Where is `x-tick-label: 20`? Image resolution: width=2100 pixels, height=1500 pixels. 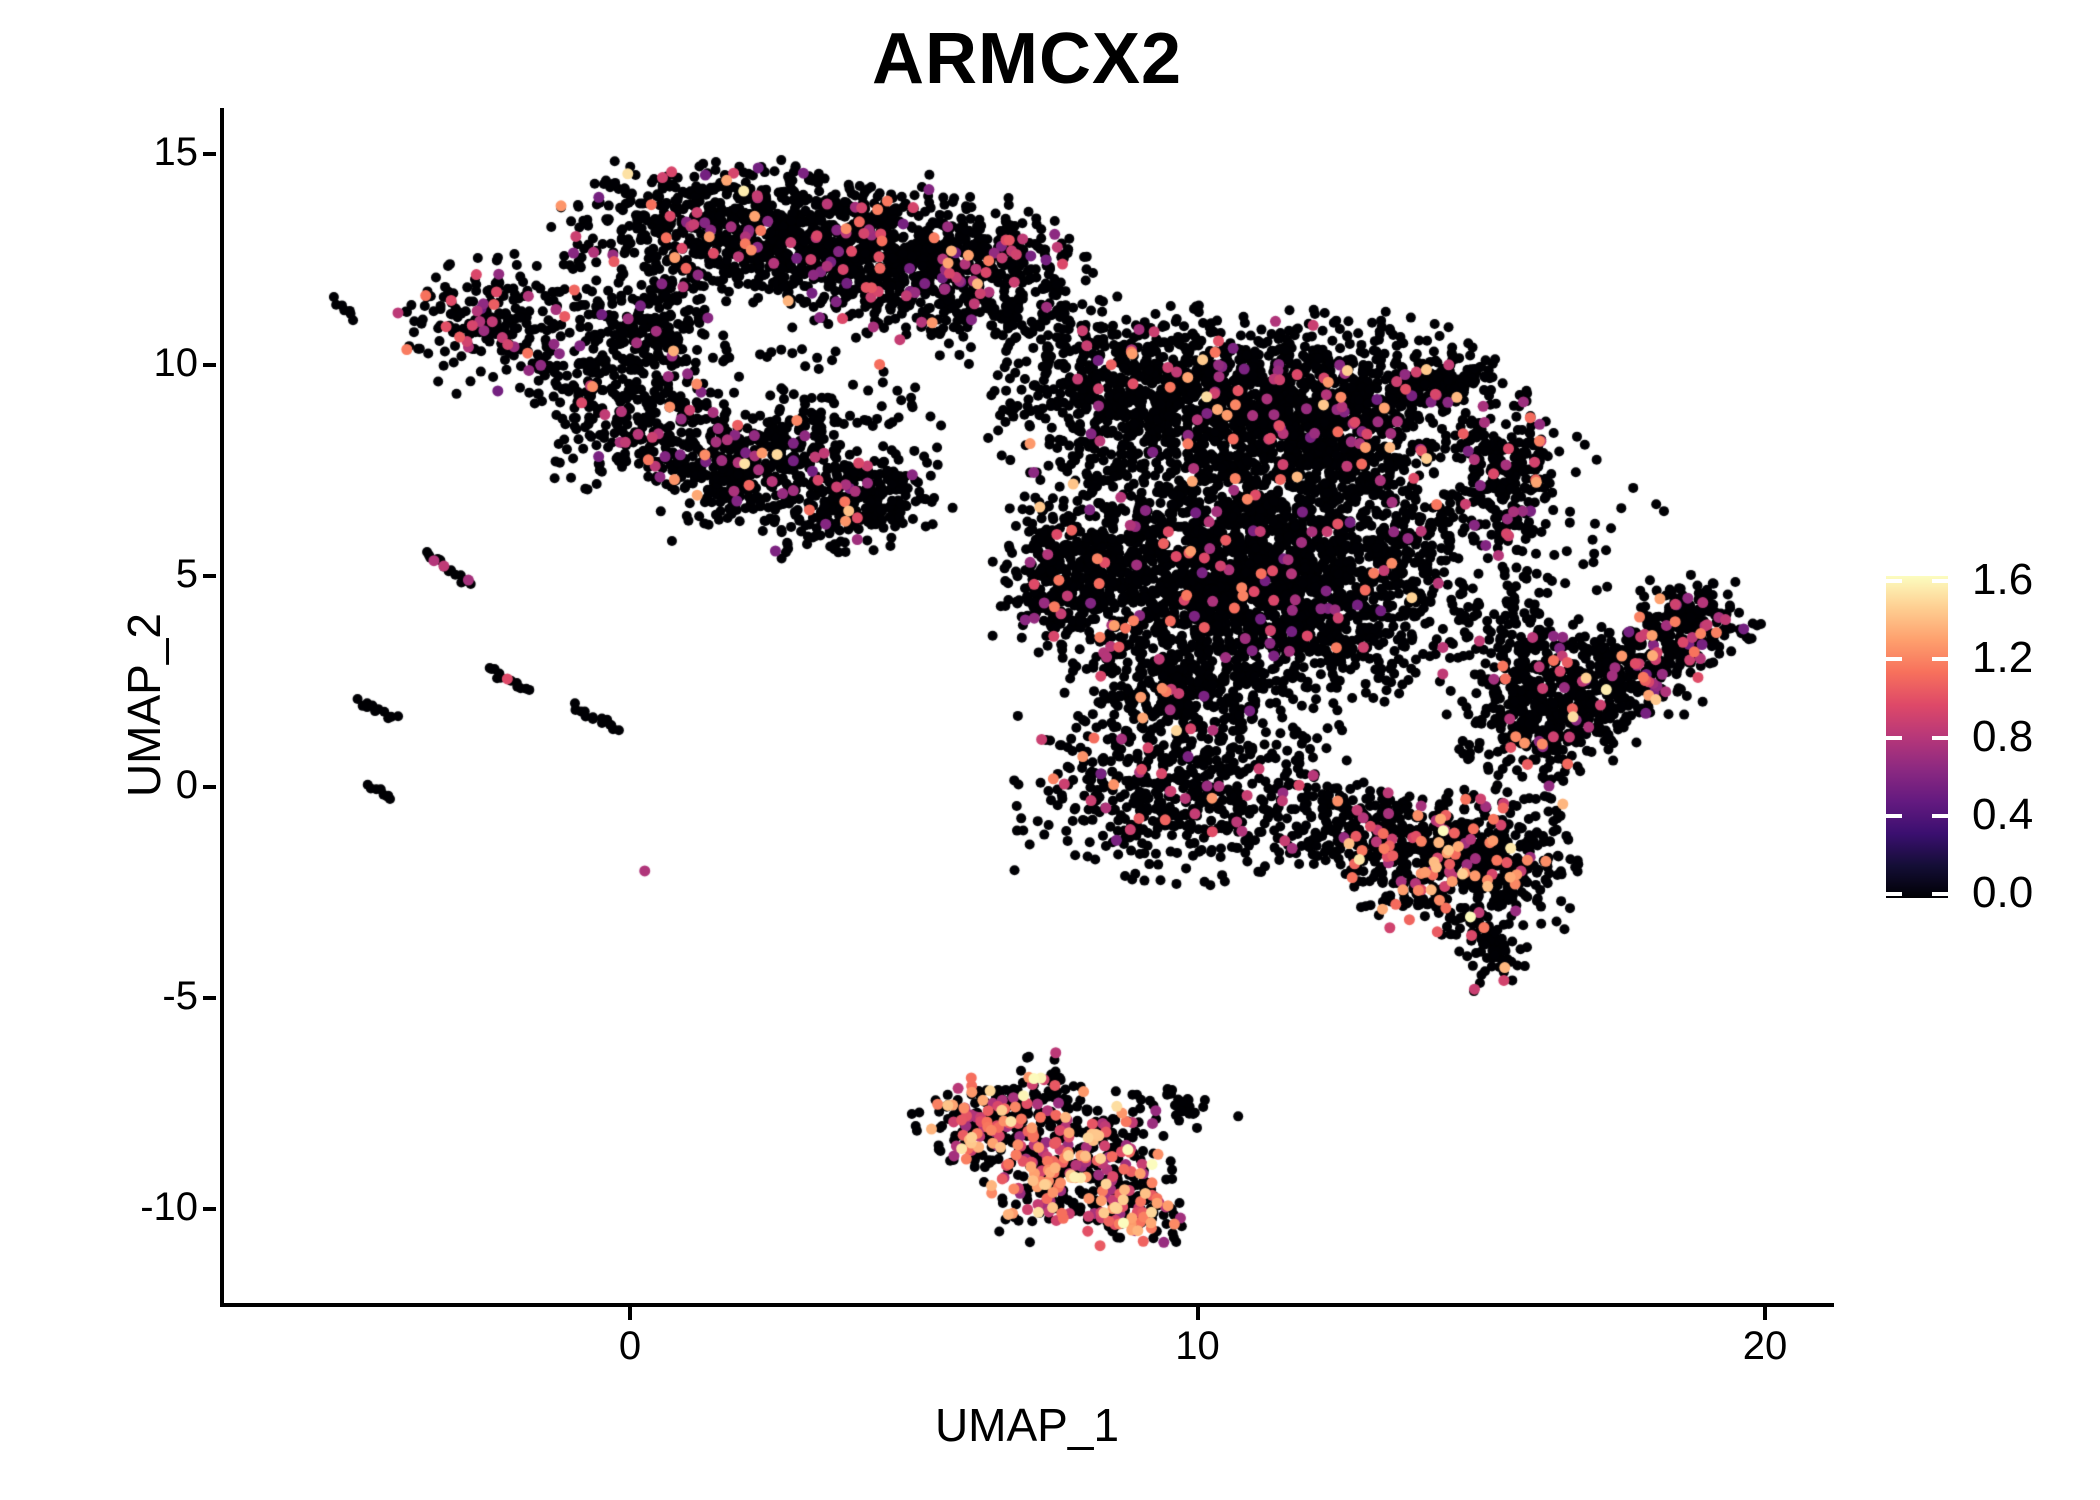
x-tick-label: 20 is located at coordinates (1765, 1346).